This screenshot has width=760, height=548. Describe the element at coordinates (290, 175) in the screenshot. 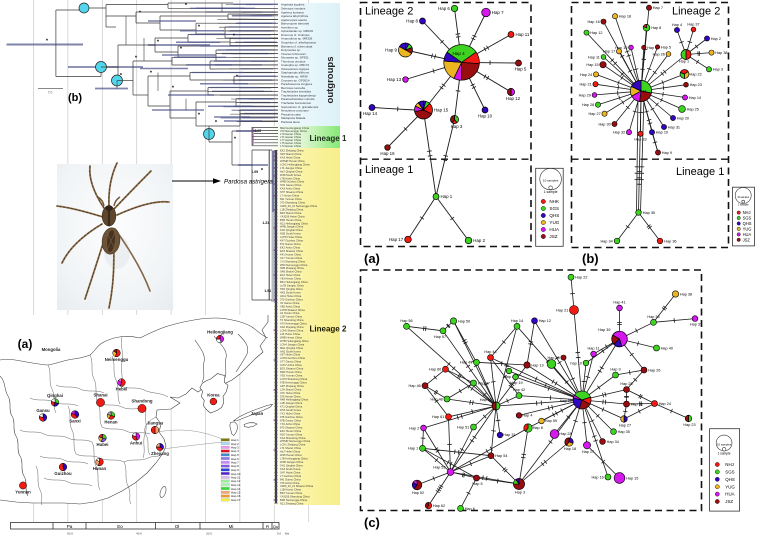

I see `svg-text: W48 South Korea` at that location.